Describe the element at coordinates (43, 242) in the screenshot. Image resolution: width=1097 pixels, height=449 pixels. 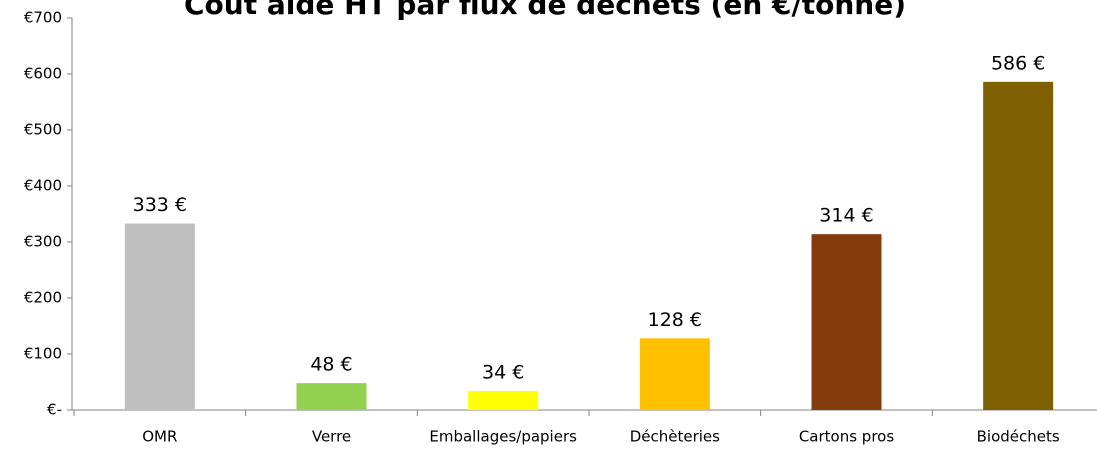
I see `y-tick-label: €300` at that location.